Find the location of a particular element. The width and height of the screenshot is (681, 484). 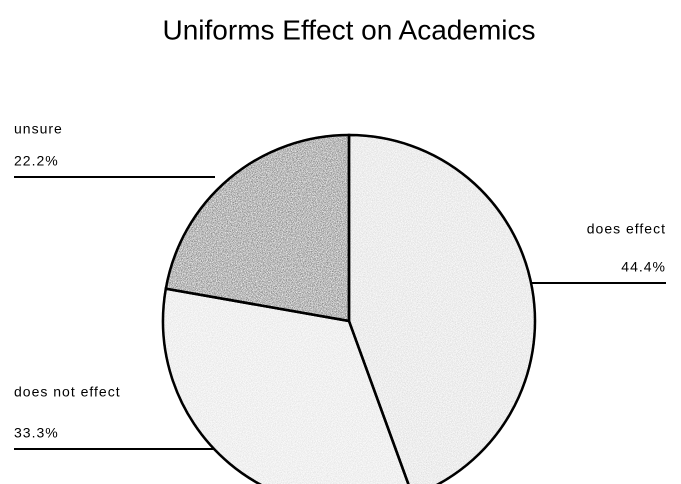

value-label: 33.3% is located at coordinates (36, 433).